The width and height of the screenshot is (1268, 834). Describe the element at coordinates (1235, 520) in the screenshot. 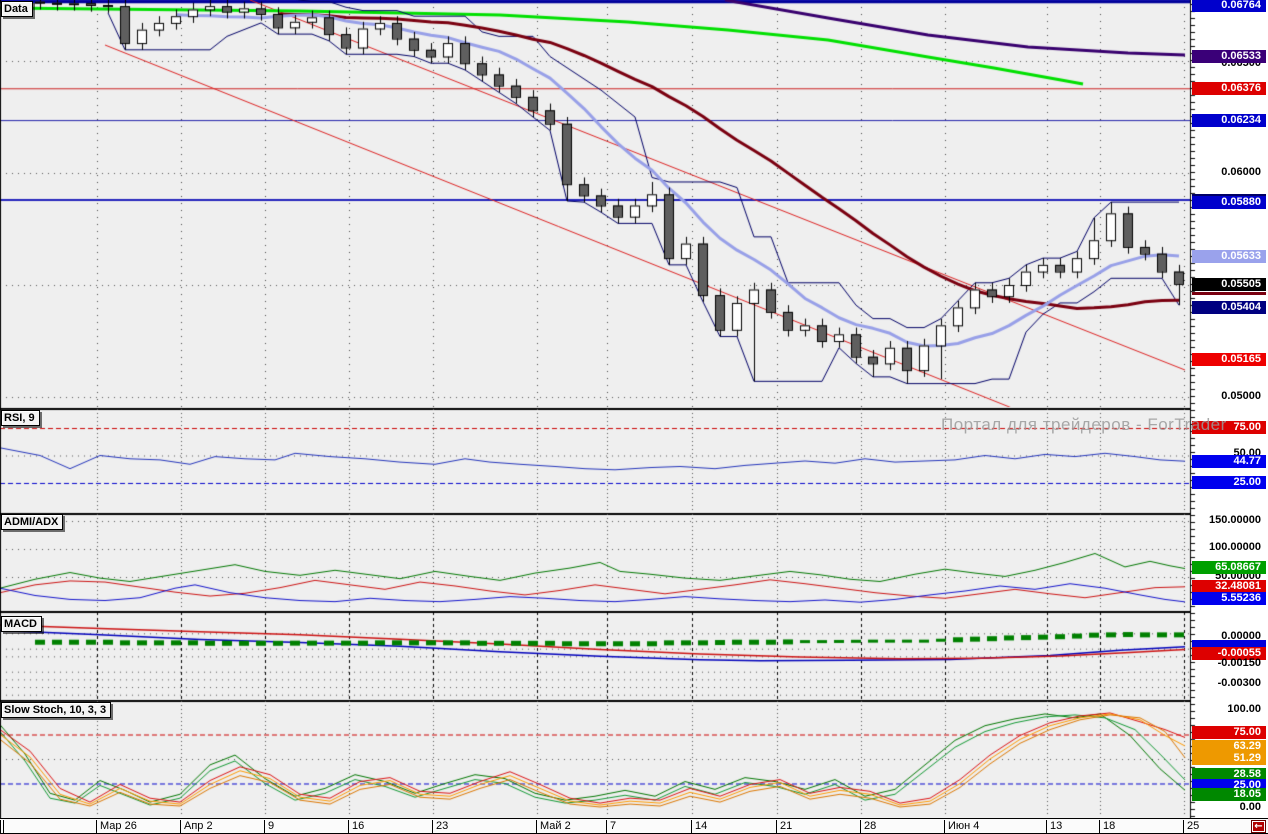

I see `adx-axis-label: 150.00000` at that location.